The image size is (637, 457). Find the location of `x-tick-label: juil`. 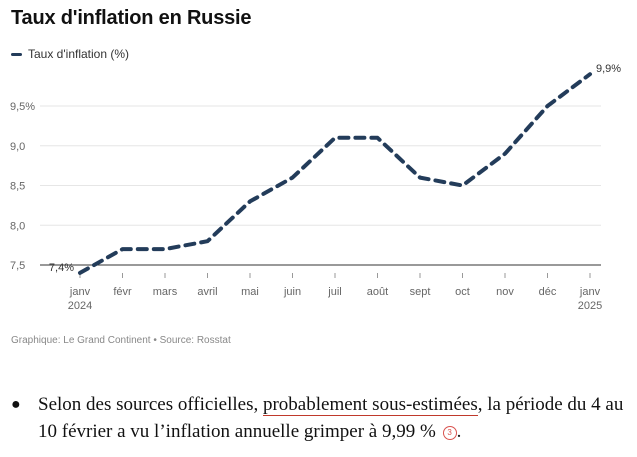

x-tick-label: juil is located at coordinates (334, 292).